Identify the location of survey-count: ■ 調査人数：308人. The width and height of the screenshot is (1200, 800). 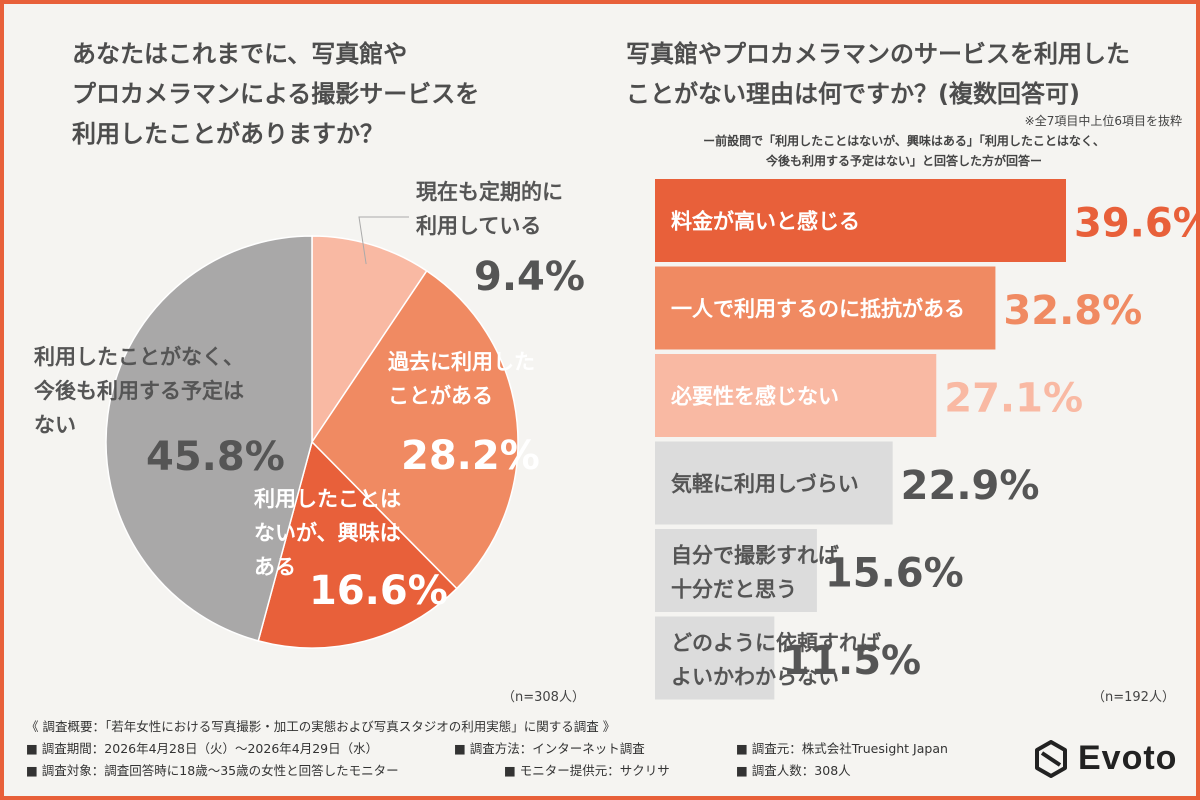
(793, 770).